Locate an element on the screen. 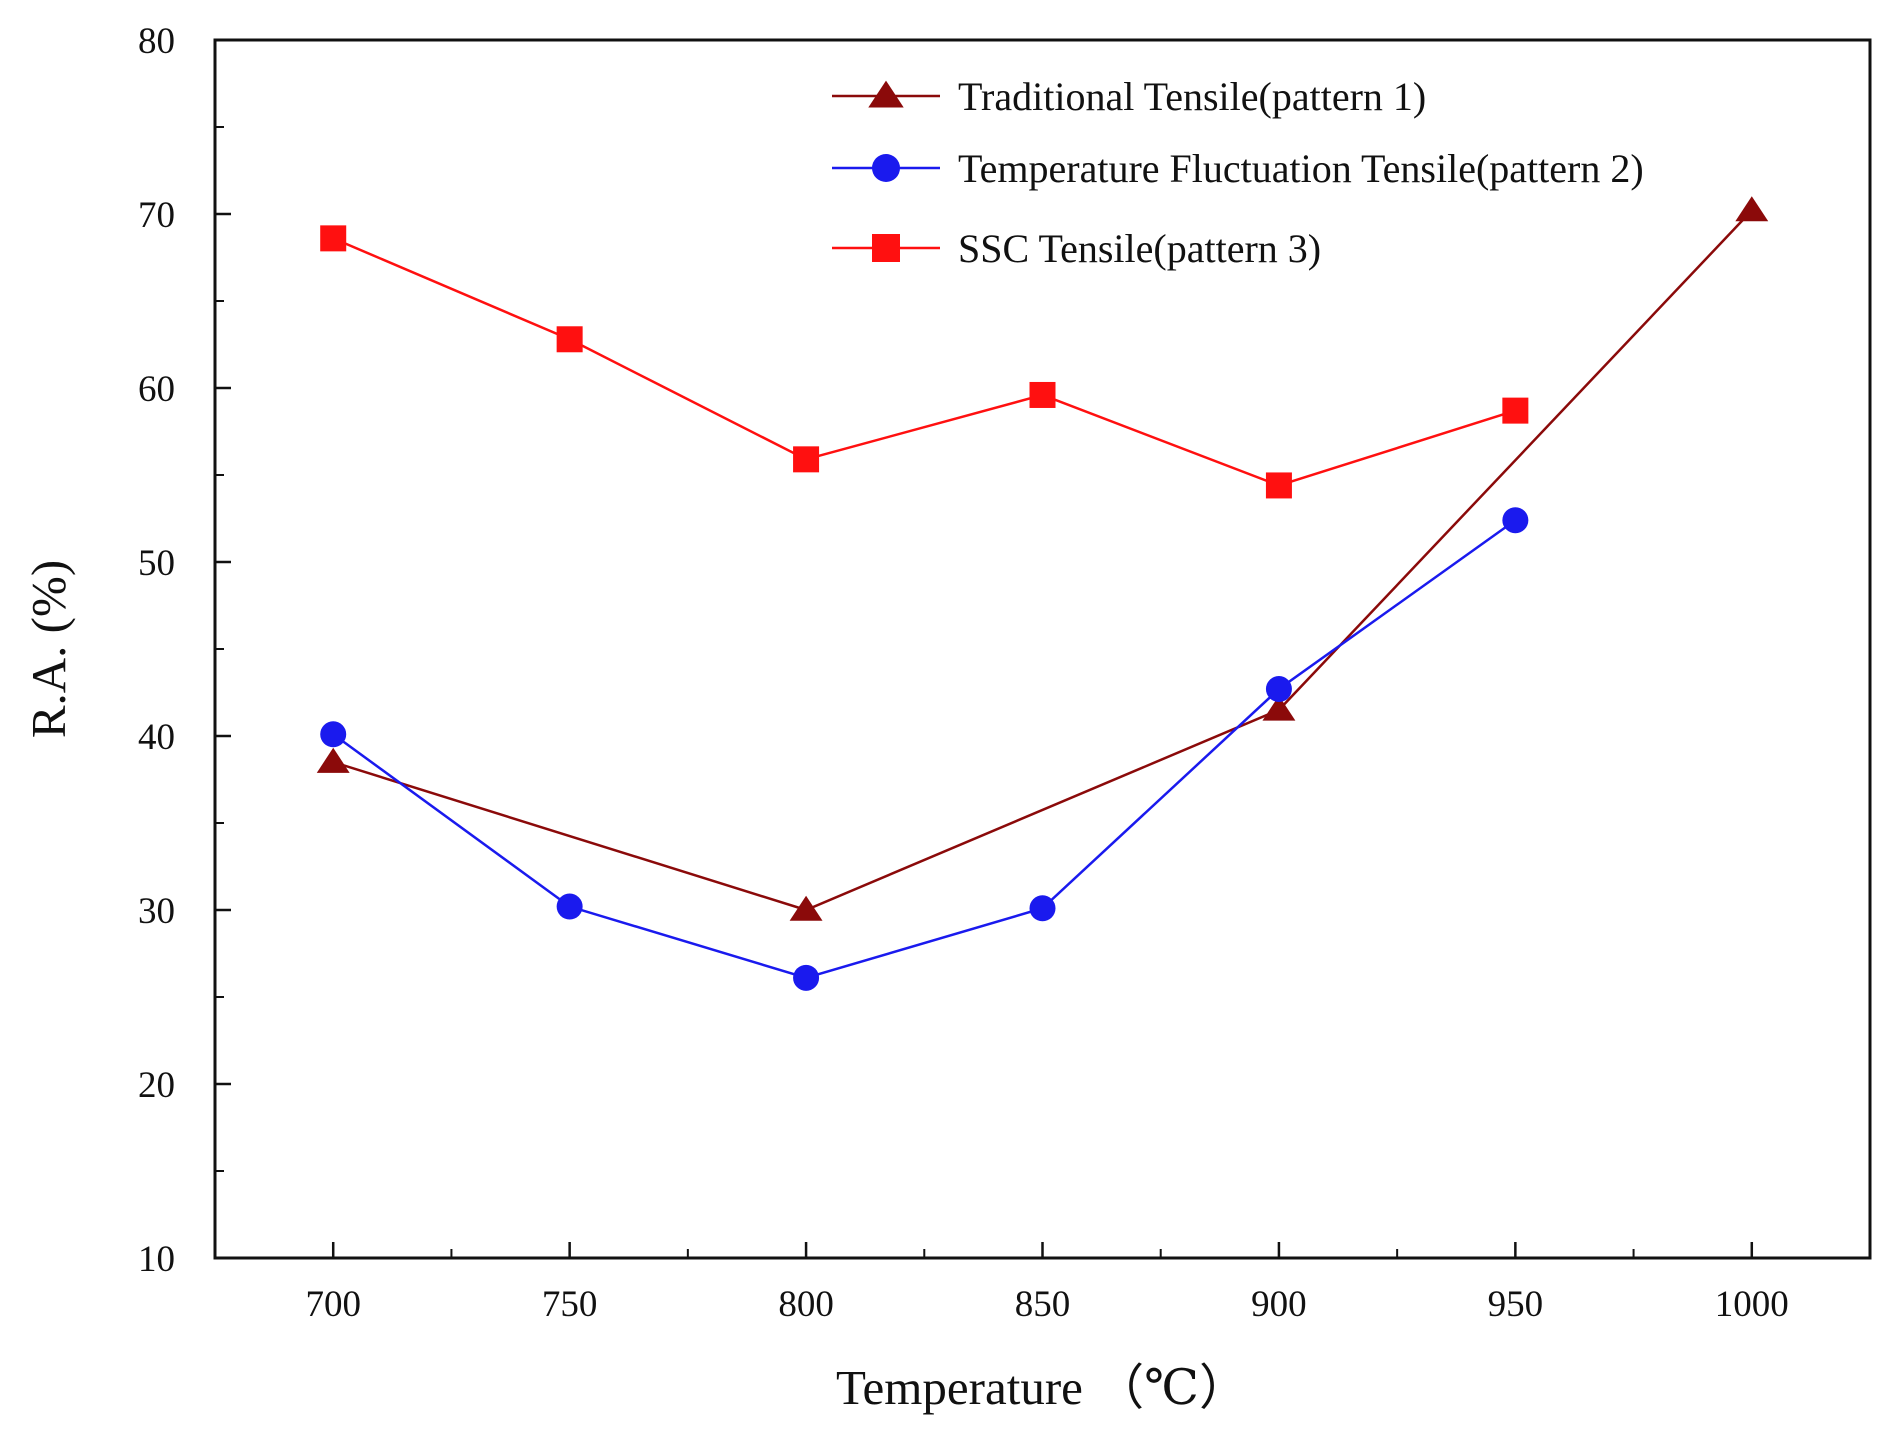 This screenshot has height=1435, width=1889. y-tick-label: 20 is located at coordinates (156, 1085).